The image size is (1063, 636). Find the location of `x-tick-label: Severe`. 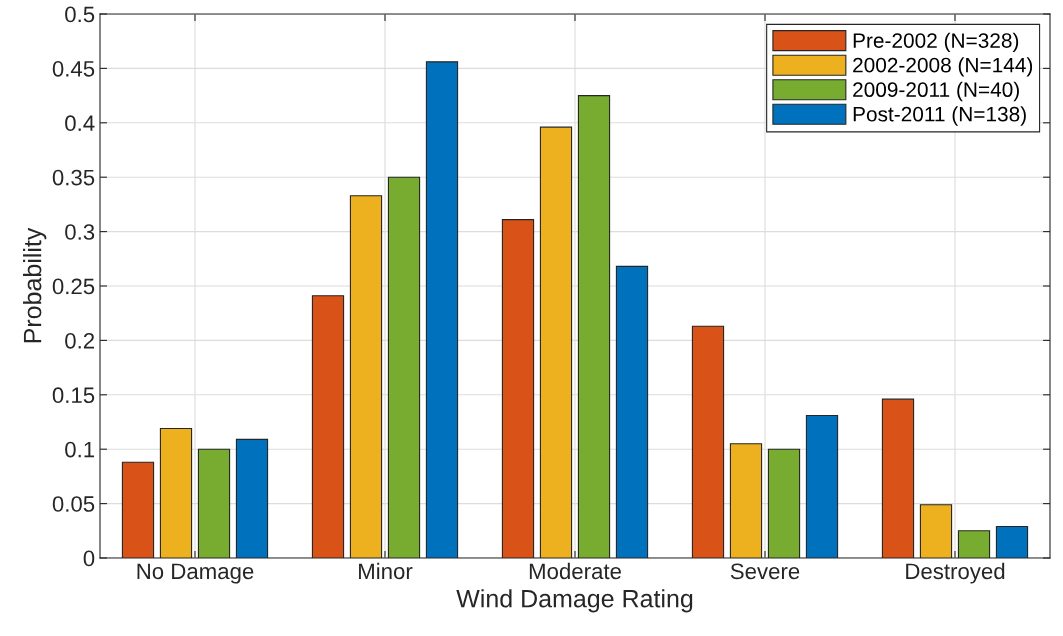

x-tick-label: Severe is located at coordinates (765, 571).